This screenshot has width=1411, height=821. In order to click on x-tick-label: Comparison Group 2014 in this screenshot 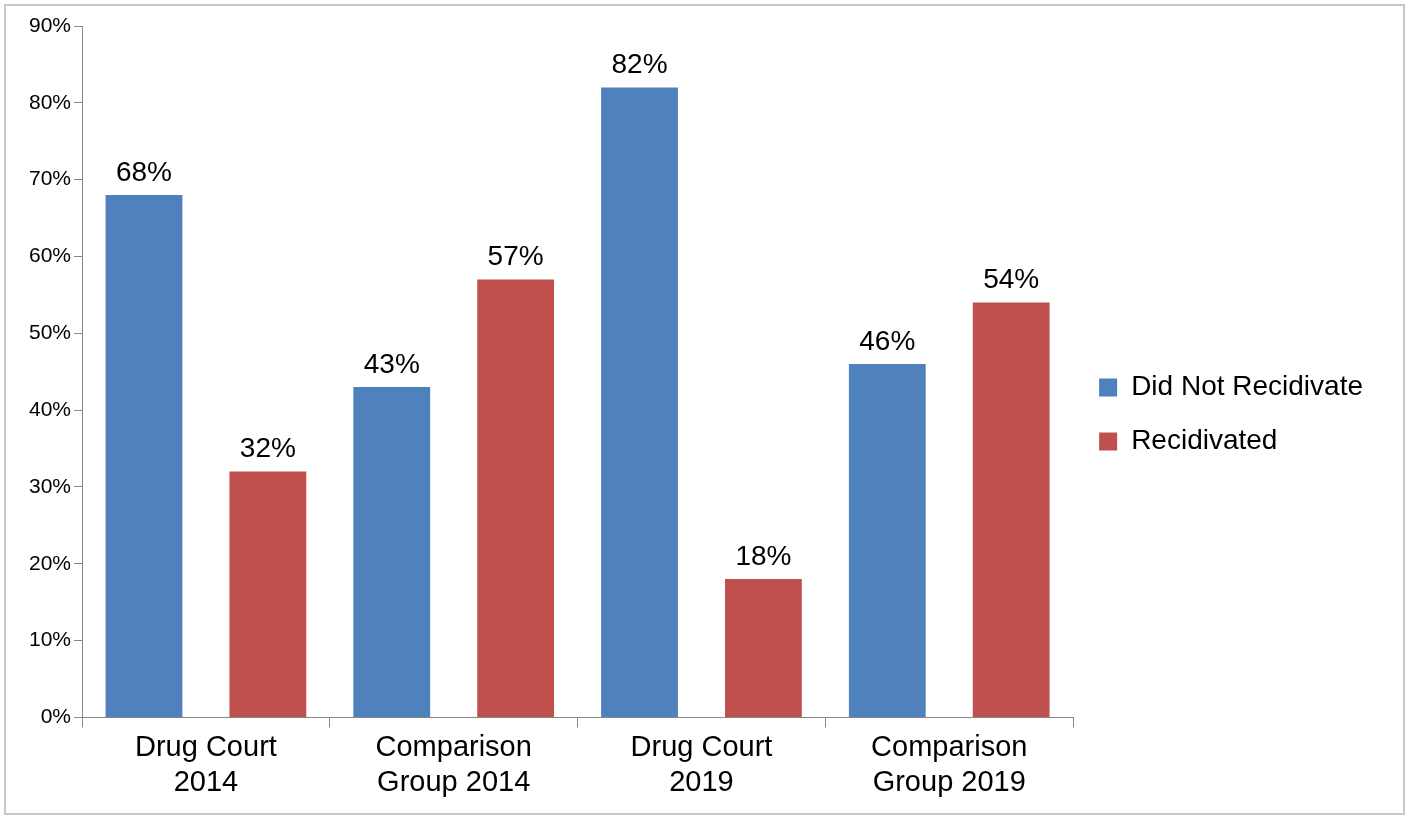, I will do `click(453, 763)`.